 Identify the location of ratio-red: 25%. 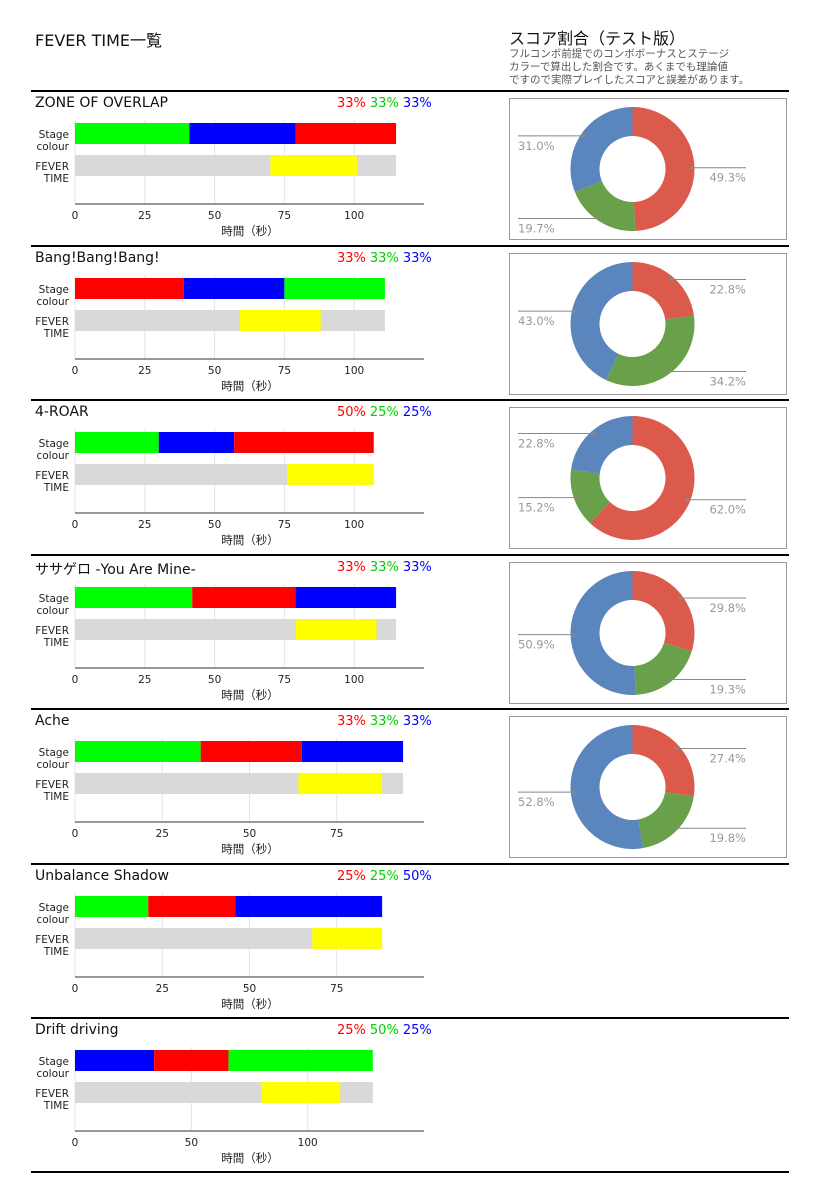
(351, 876).